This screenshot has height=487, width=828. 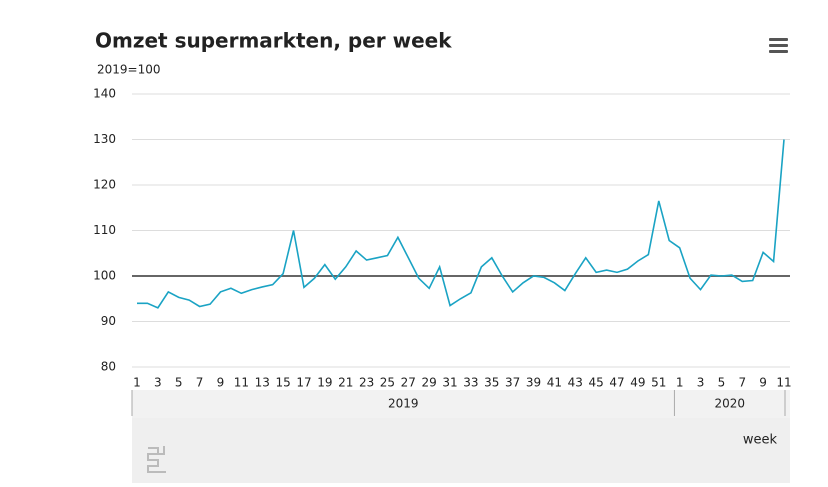 What do you see at coordinates (554, 383) in the screenshot?
I see `x-tick-label: 41` at bounding box center [554, 383].